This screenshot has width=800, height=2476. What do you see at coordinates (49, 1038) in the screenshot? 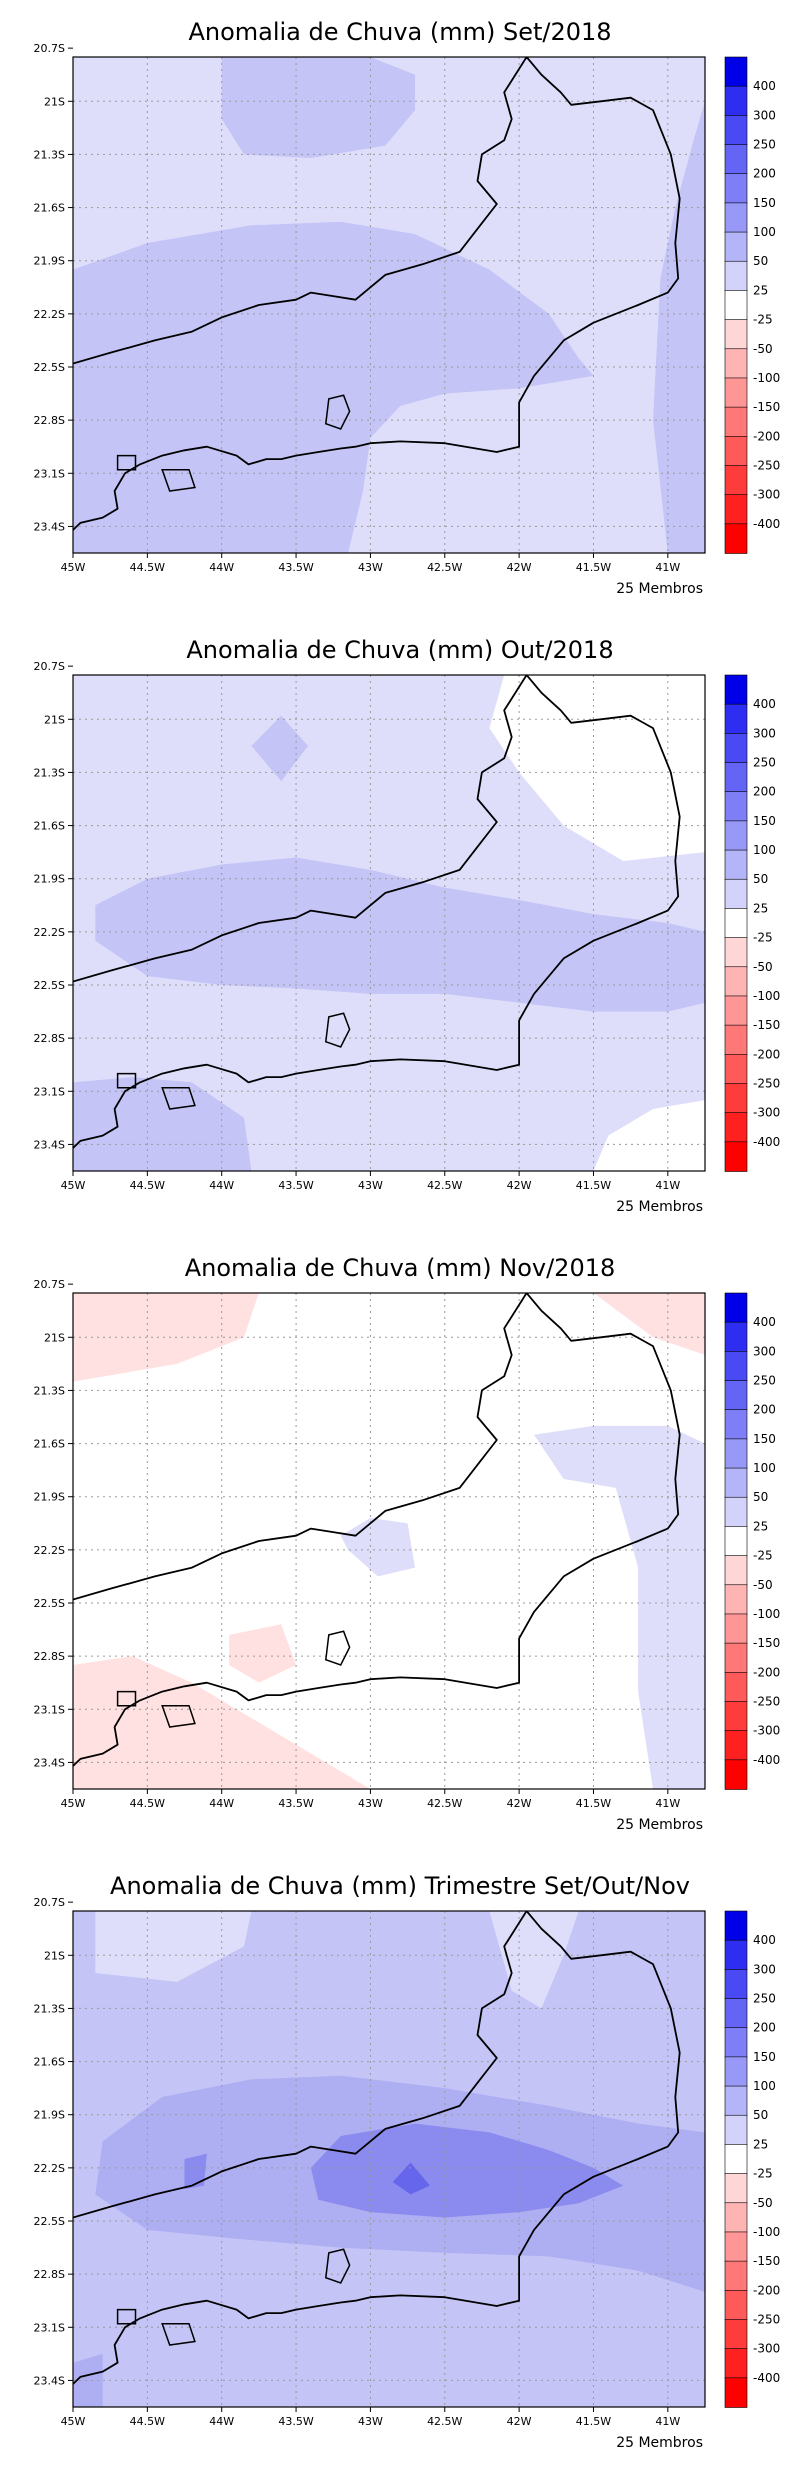
I see `lat-tick-label: 22.8S` at bounding box center [49, 1038].